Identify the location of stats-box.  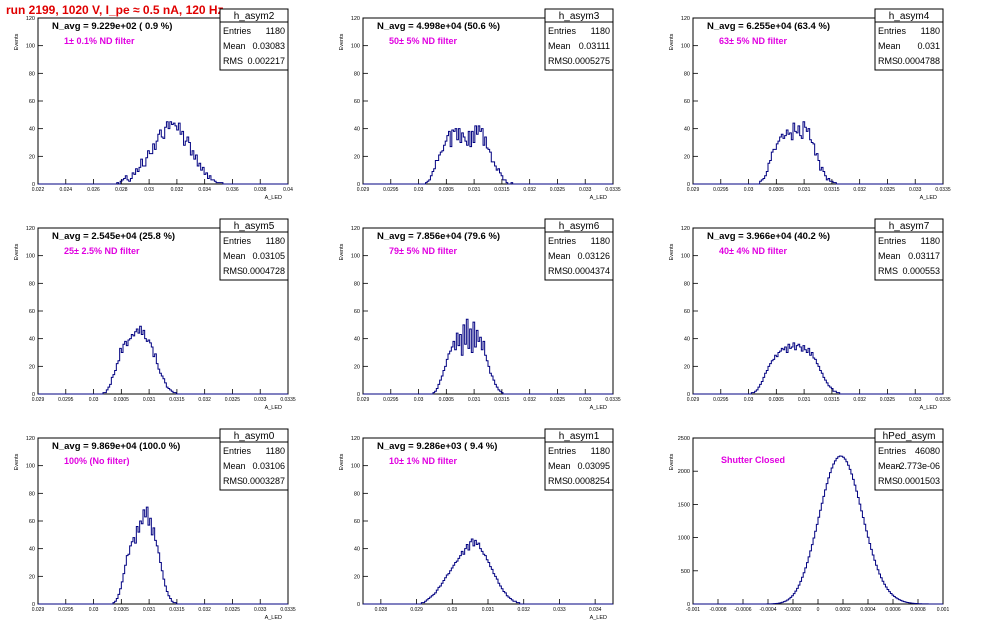
(579, 249).